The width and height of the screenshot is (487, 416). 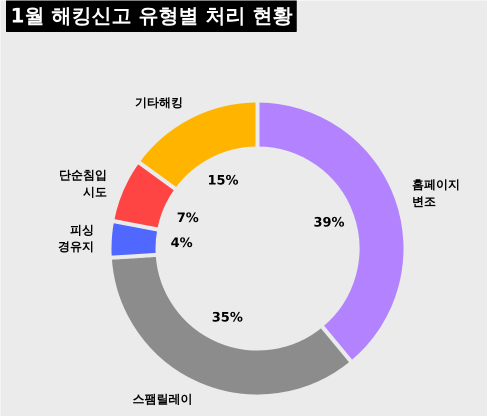 What do you see at coordinates (436, 193) in the screenshot?
I see `slice-label: 홈페이지 변조` at bounding box center [436, 193].